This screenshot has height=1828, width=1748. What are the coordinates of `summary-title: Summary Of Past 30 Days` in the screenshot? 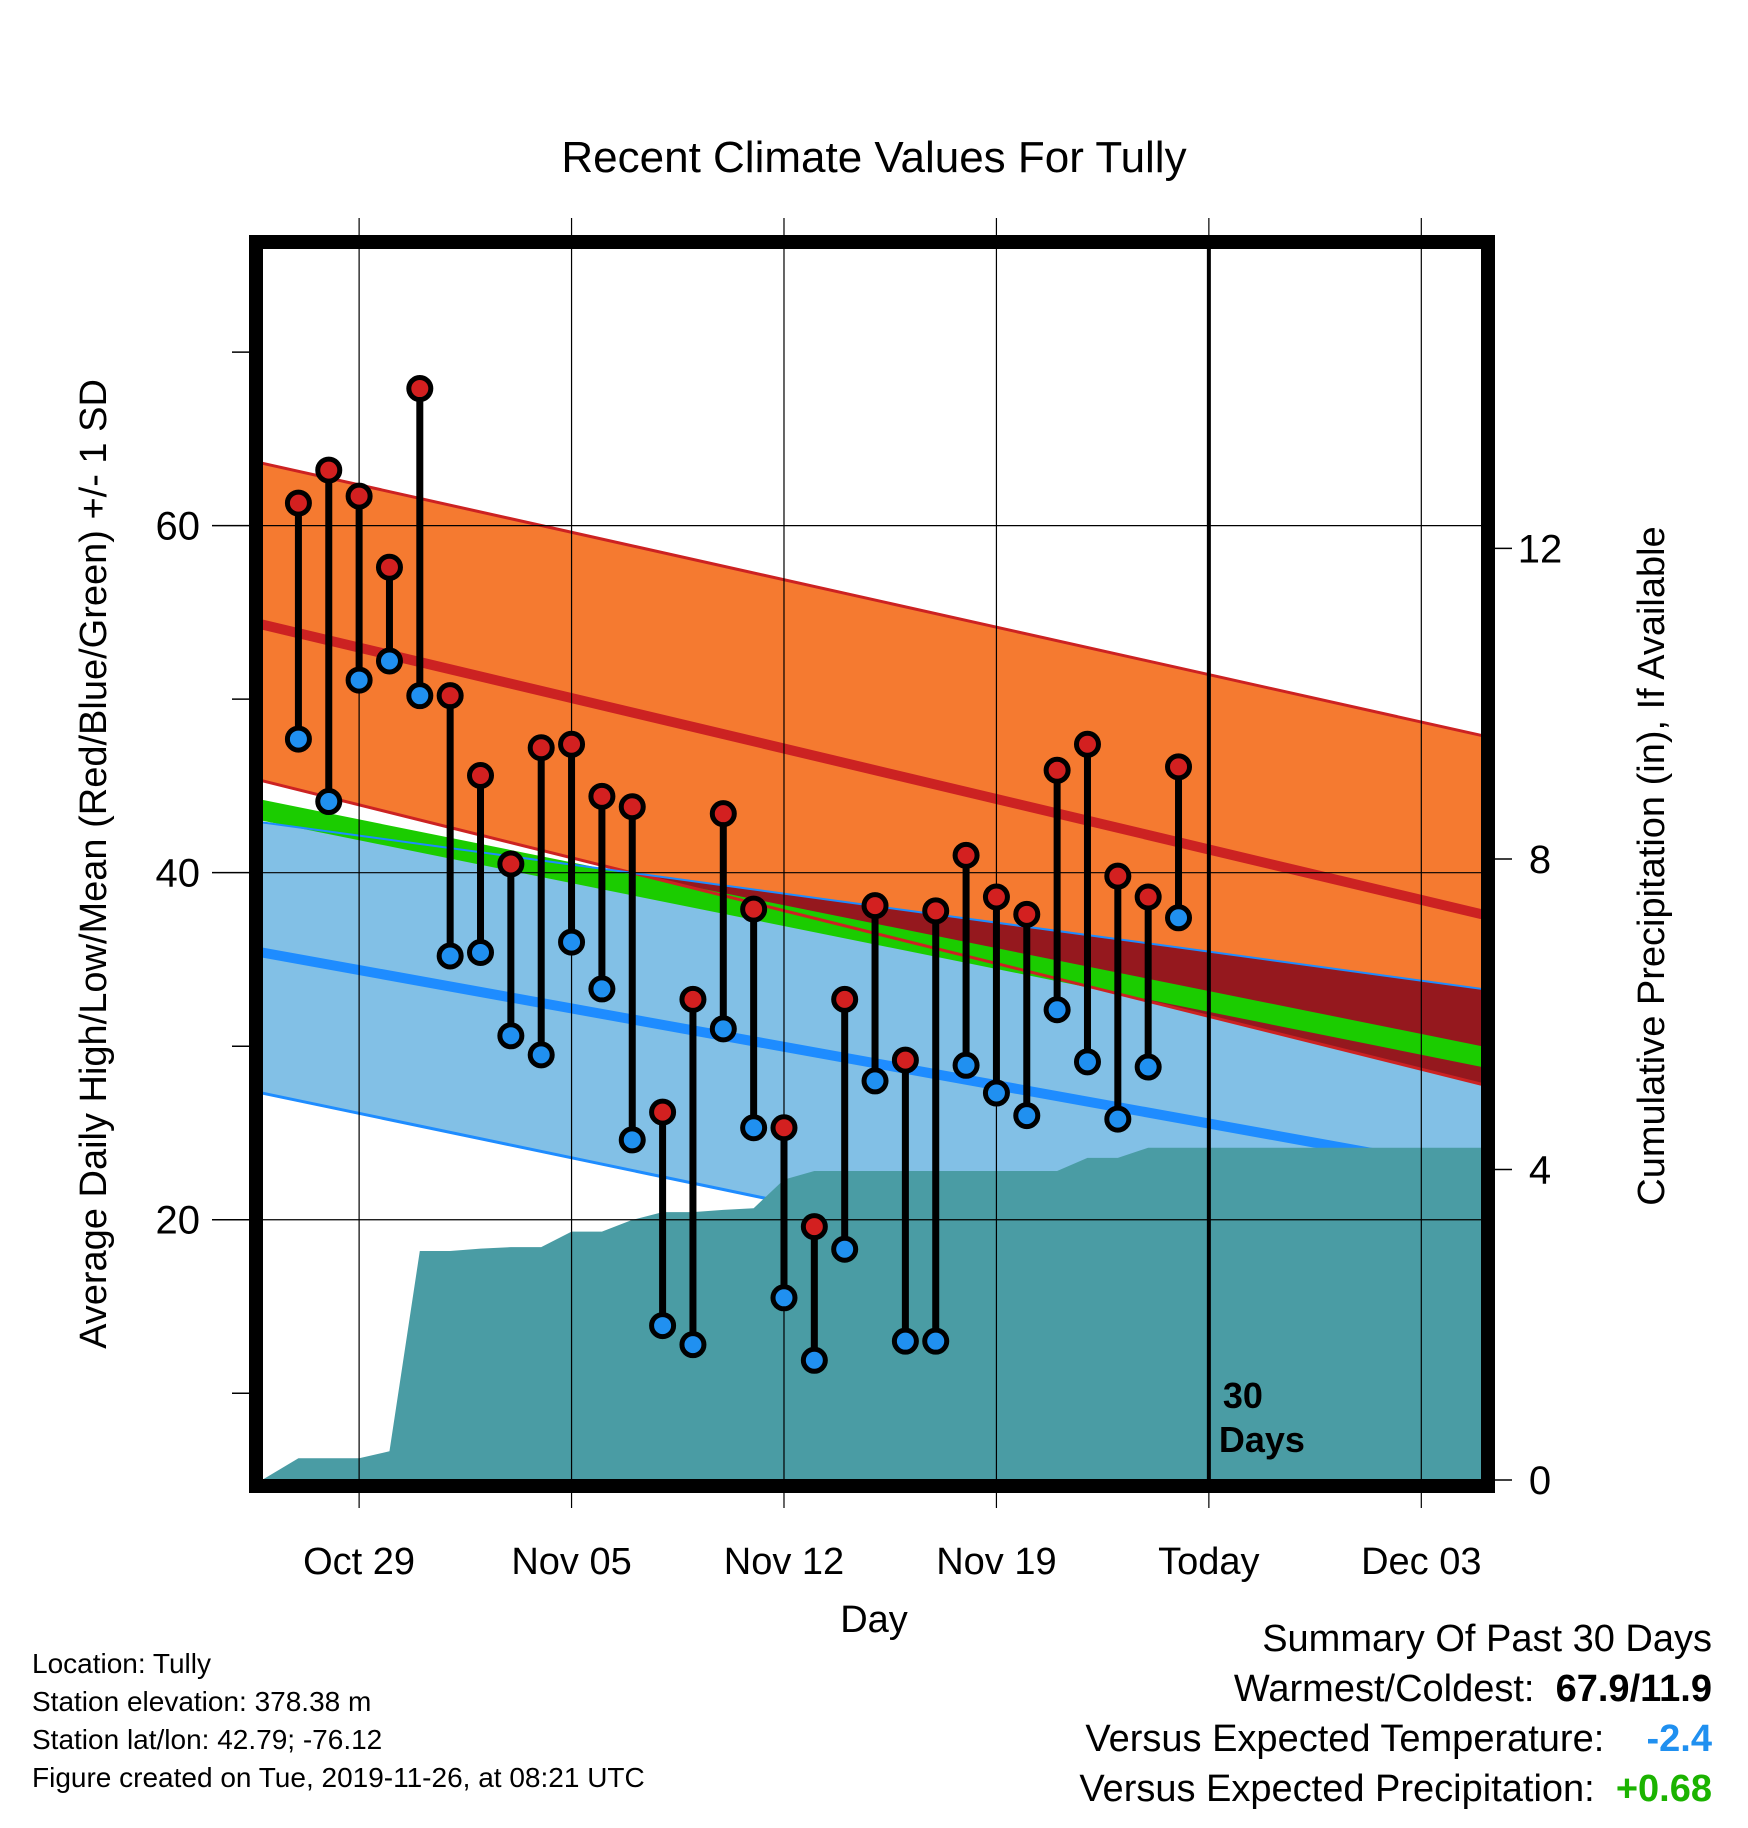 It's located at (1487, 1639).